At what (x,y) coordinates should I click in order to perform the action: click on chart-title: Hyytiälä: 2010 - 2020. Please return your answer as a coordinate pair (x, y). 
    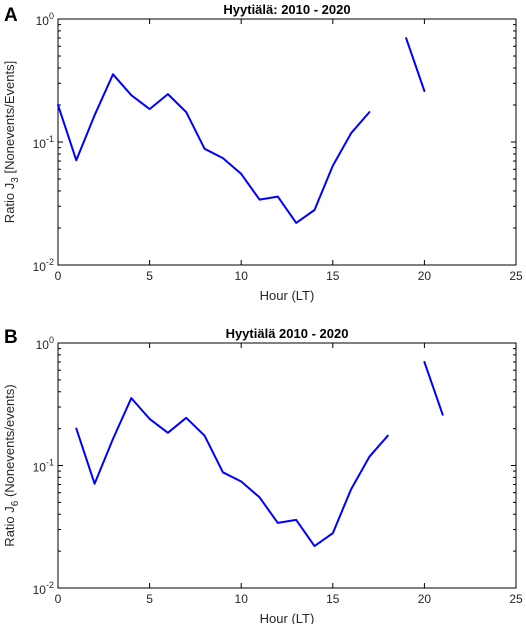
    Looking at the image, I should click on (286, 9).